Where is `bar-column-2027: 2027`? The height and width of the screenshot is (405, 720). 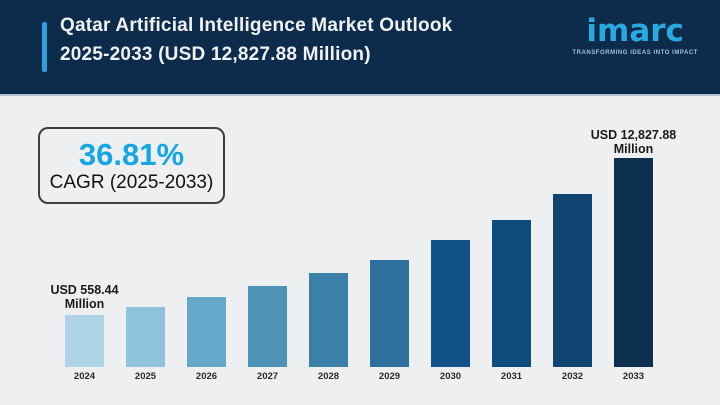
bar-column-2027: 2027 is located at coordinates (267, 334).